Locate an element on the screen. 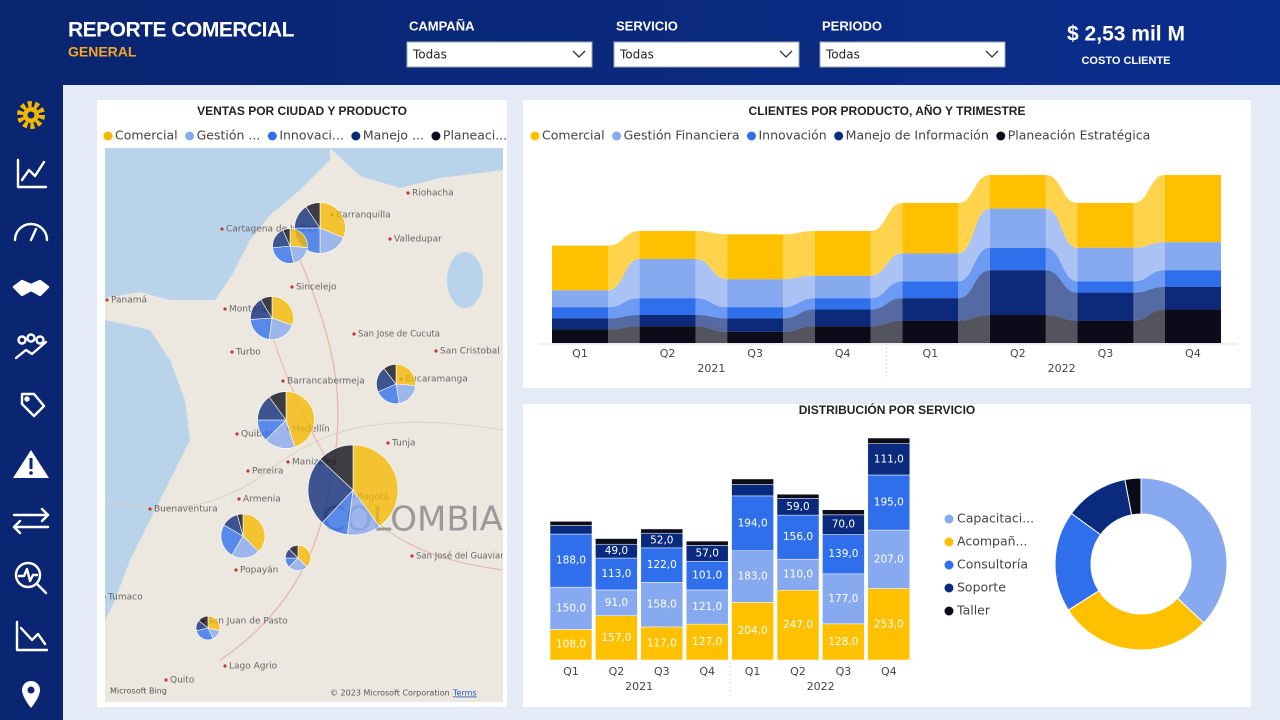 The height and width of the screenshot is (720, 1280). value-label: 110,0 is located at coordinates (798, 575).